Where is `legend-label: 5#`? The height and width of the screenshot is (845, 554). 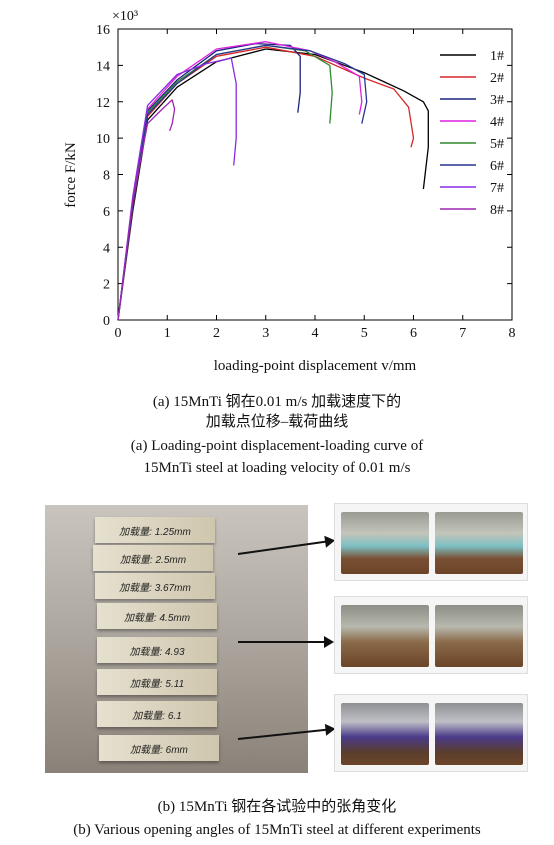 legend-label: 5# is located at coordinates (497, 144).